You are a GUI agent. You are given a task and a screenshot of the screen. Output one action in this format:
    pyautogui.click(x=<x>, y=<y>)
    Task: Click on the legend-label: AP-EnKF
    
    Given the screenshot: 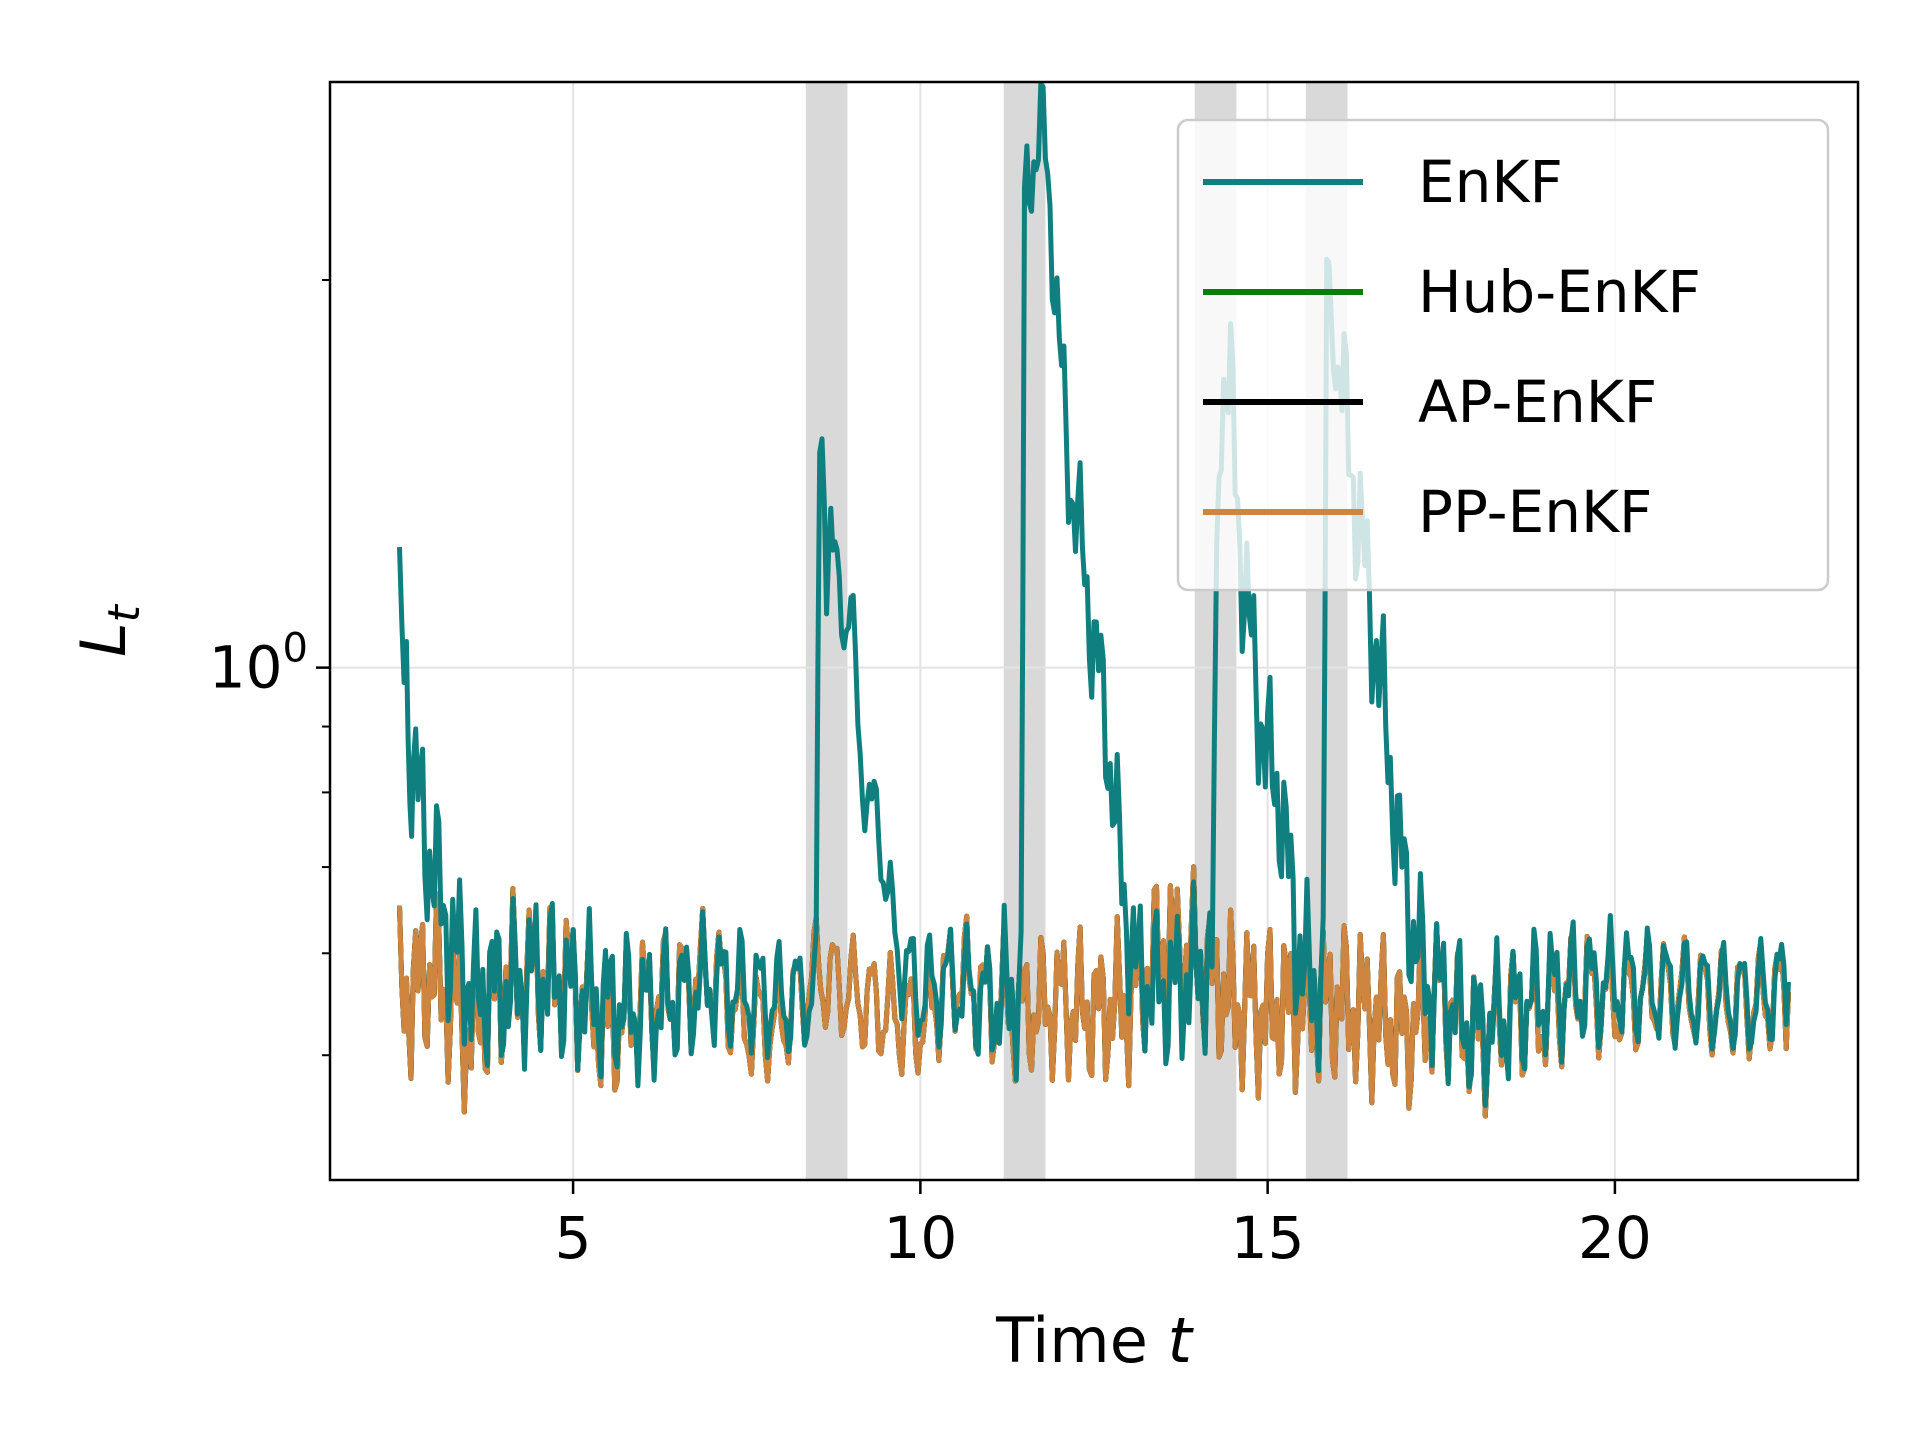 What is the action you would take?
    pyautogui.click(x=1537, y=402)
    